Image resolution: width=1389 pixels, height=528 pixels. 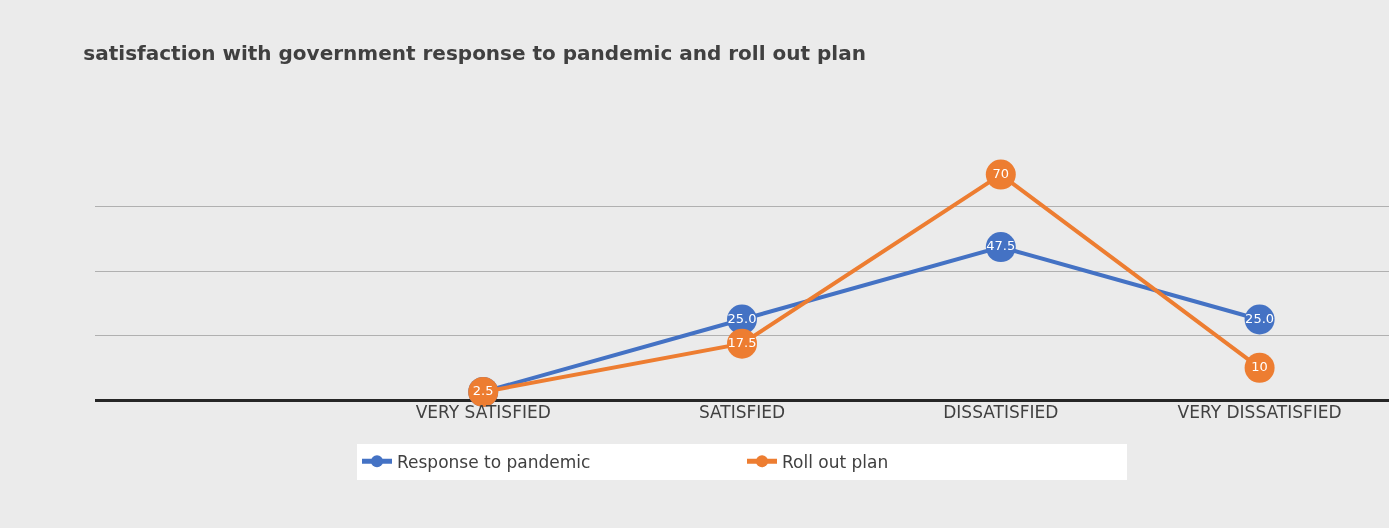 I want to click on x-tick-label: DISSATISFIED, so click(x=1001, y=412).